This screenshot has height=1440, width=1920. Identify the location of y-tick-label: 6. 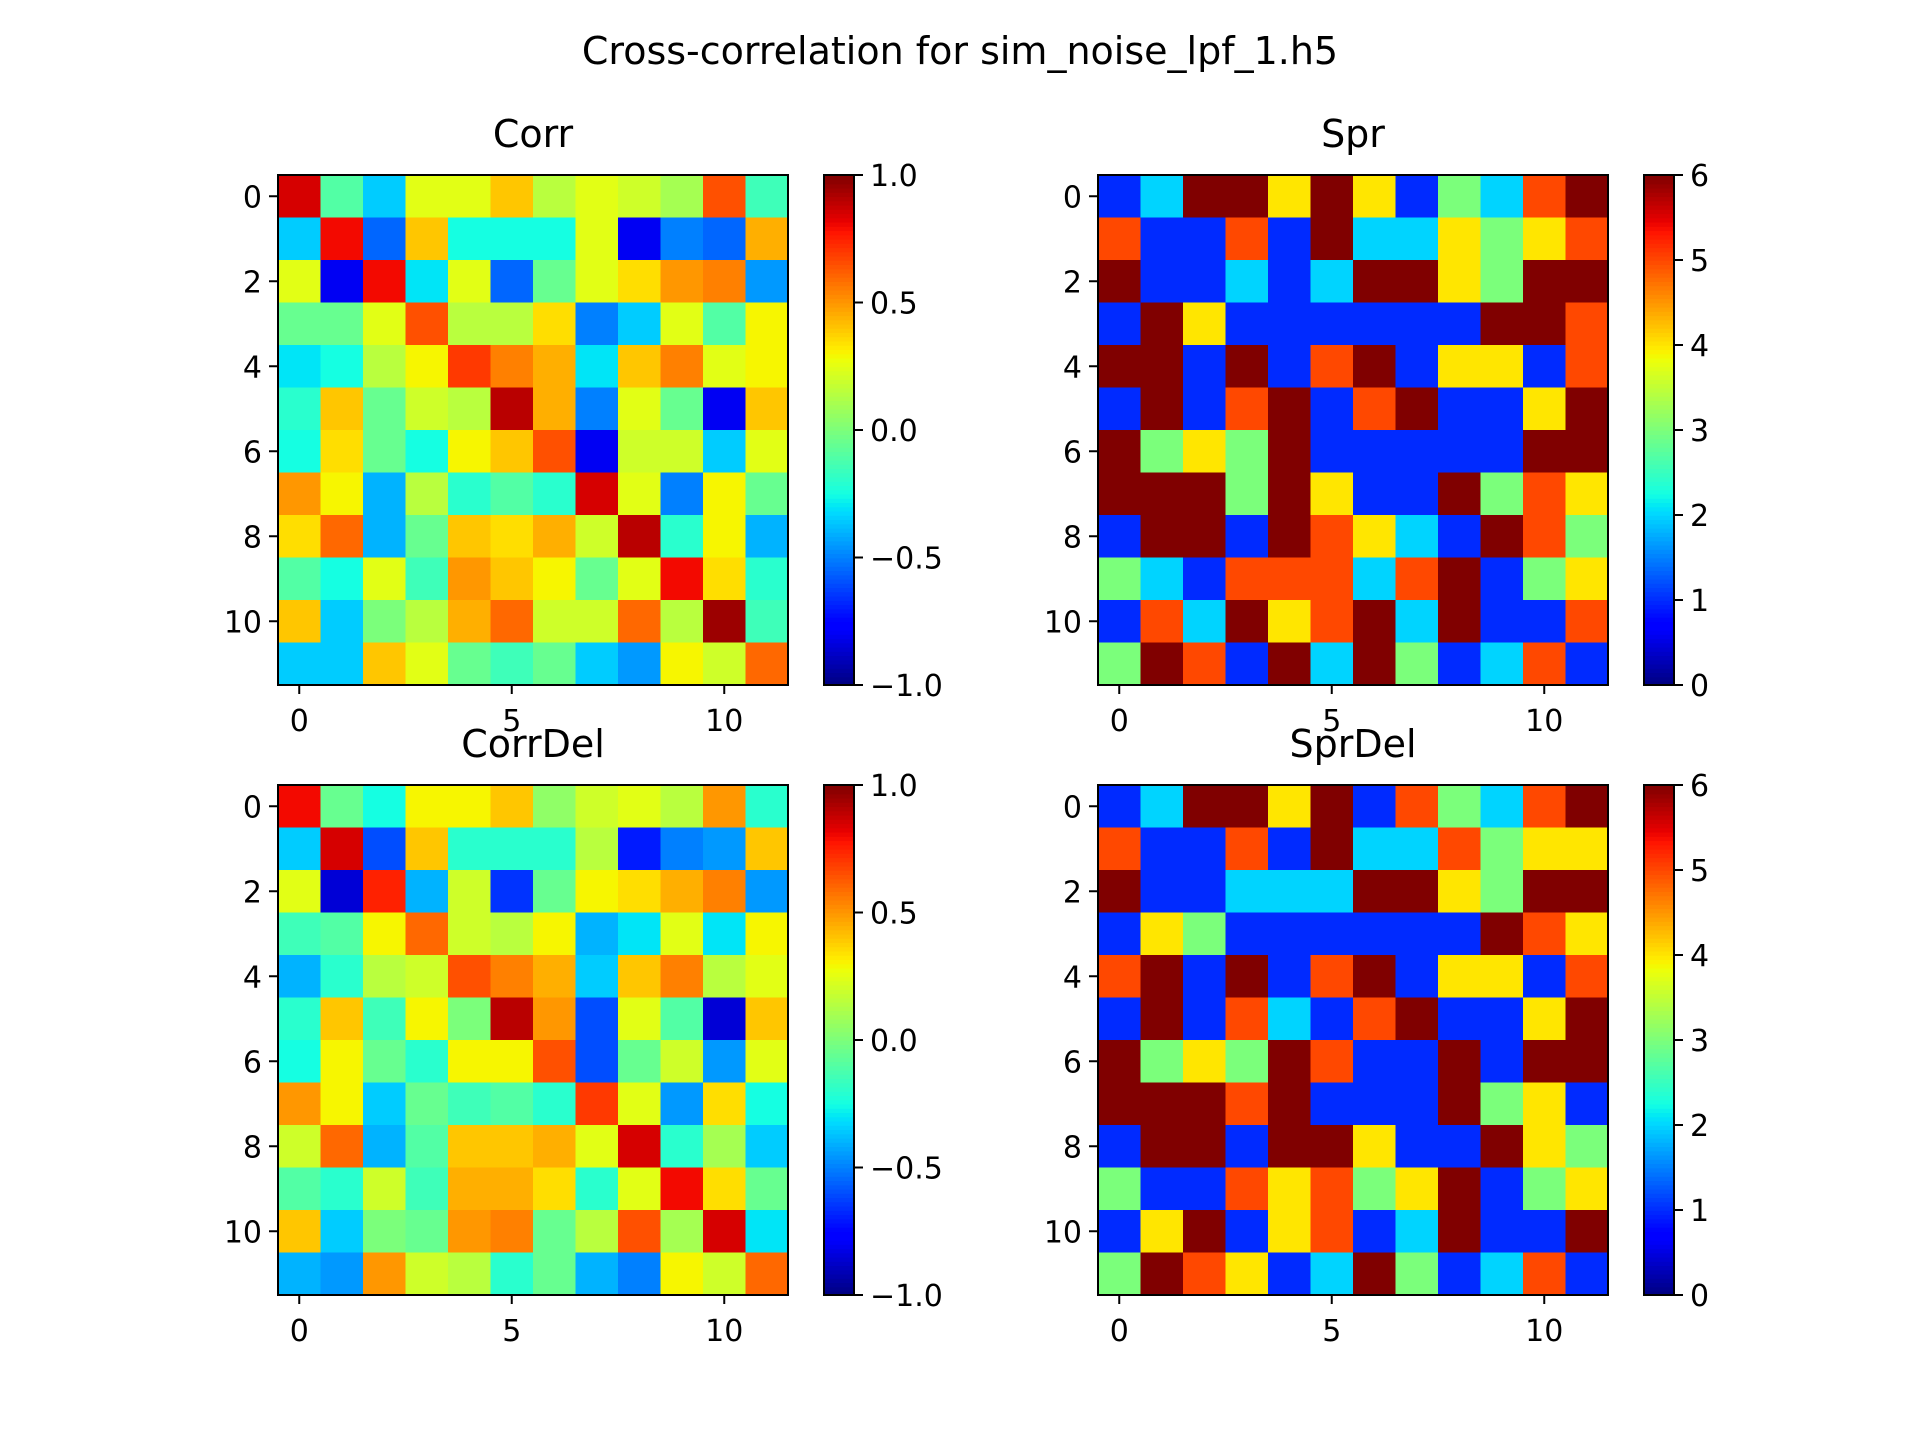
(252, 452).